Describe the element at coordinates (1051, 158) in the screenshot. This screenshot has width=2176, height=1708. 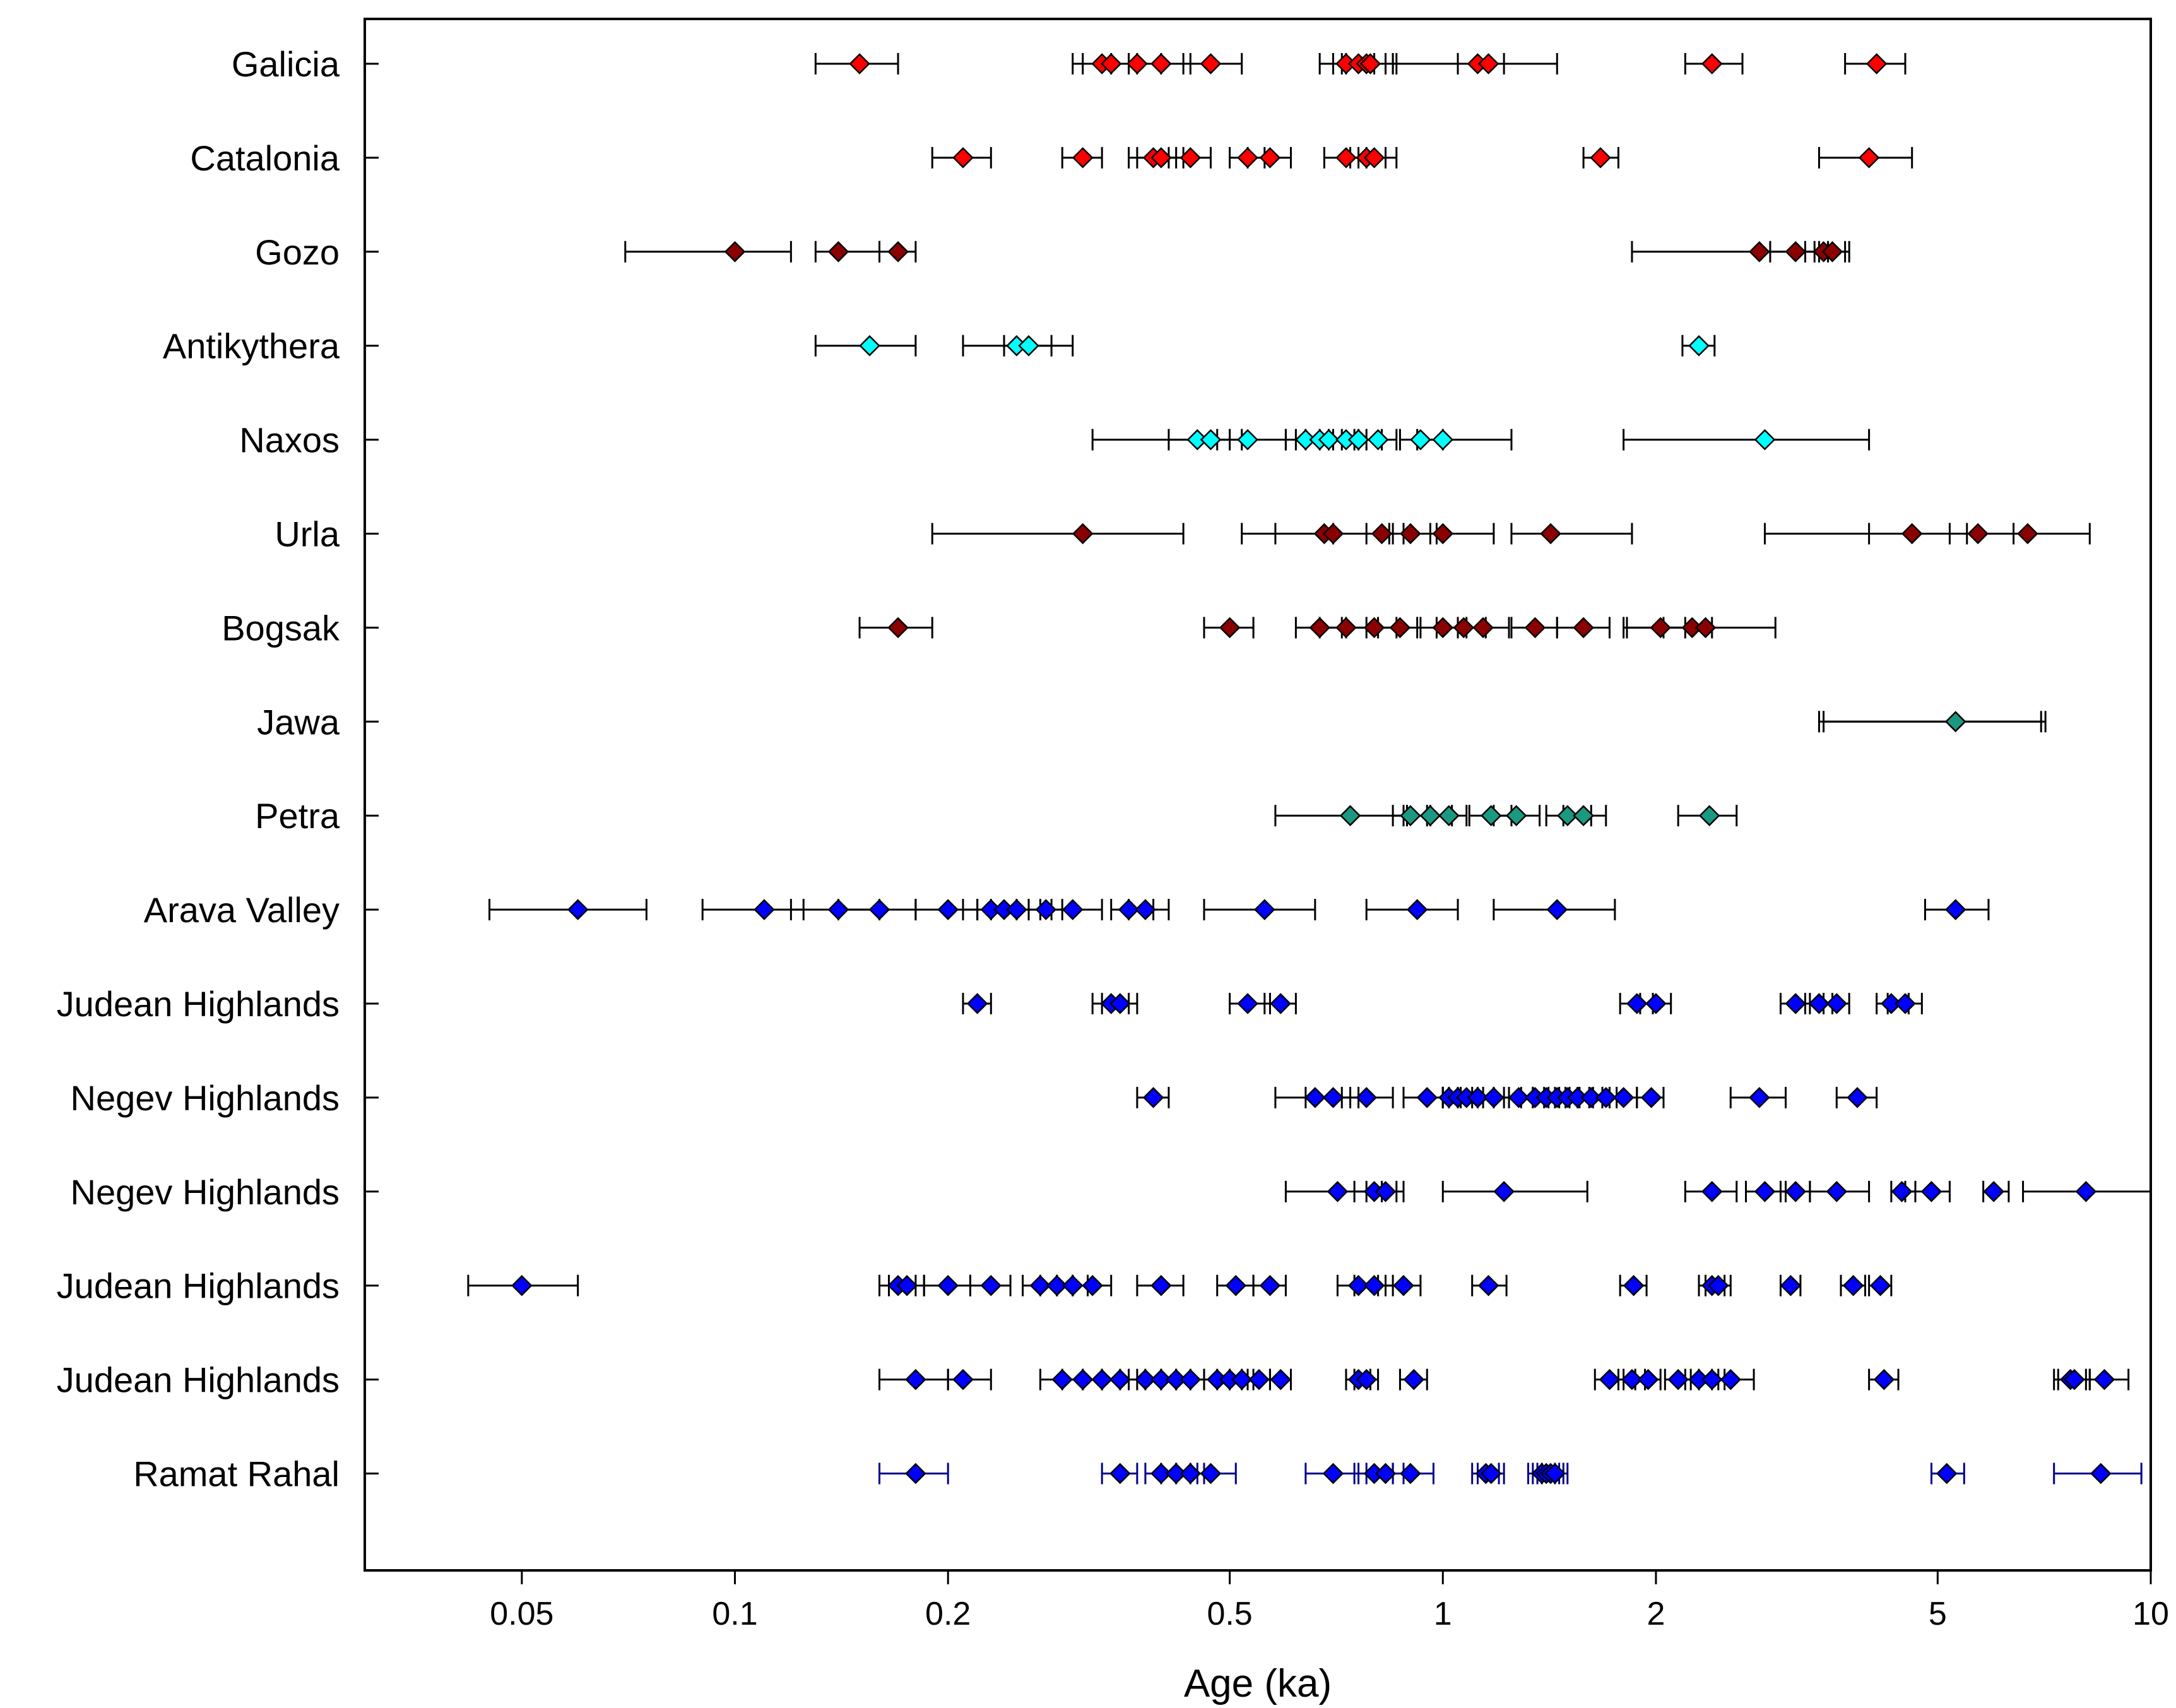
I see `series-row: Catalonia` at that location.